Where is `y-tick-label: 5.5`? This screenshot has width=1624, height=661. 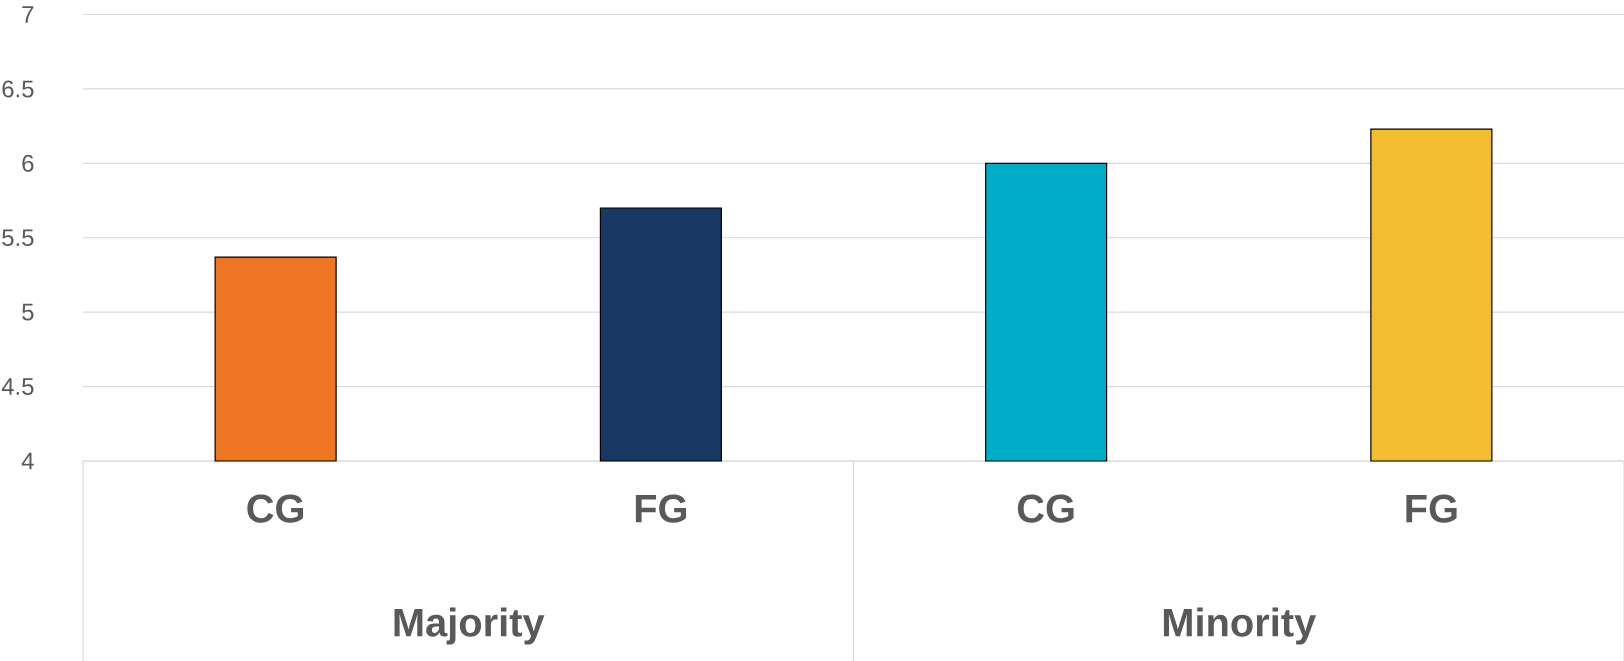
y-tick-label: 5.5 is located at coordinates (18, 238).